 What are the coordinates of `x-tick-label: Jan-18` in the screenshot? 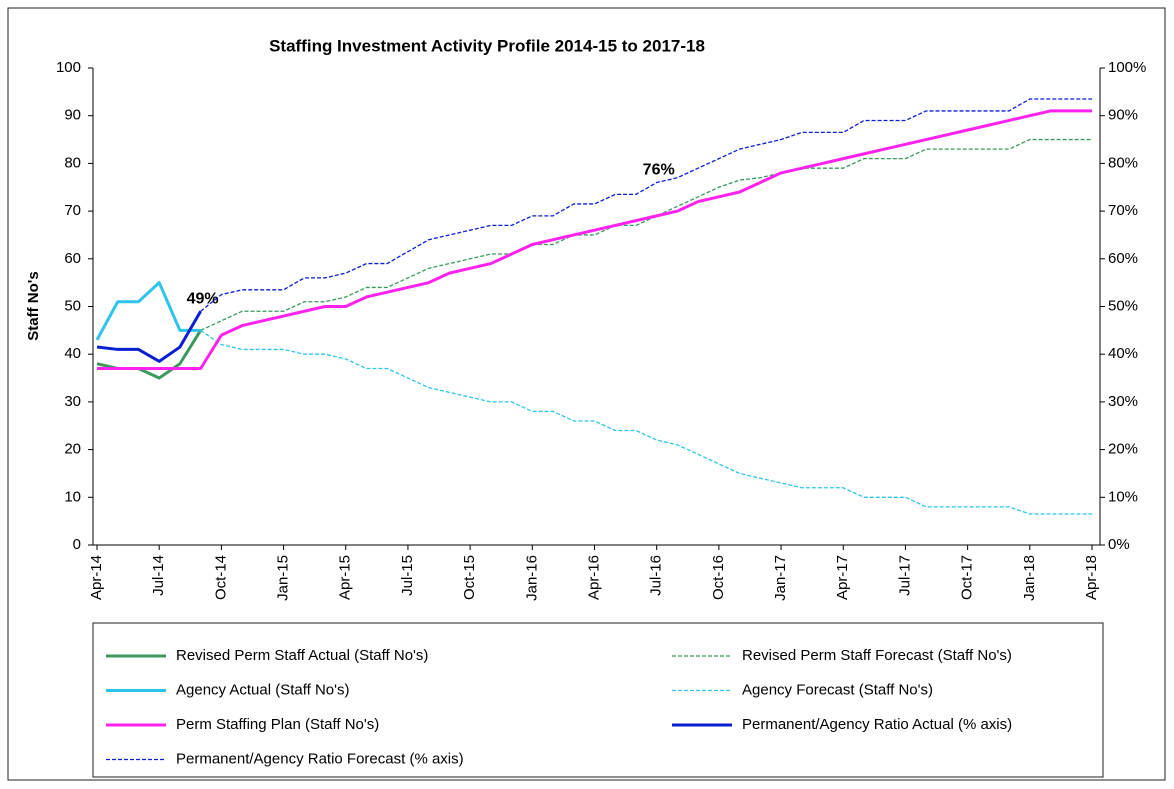 It's located at (1029, 578).